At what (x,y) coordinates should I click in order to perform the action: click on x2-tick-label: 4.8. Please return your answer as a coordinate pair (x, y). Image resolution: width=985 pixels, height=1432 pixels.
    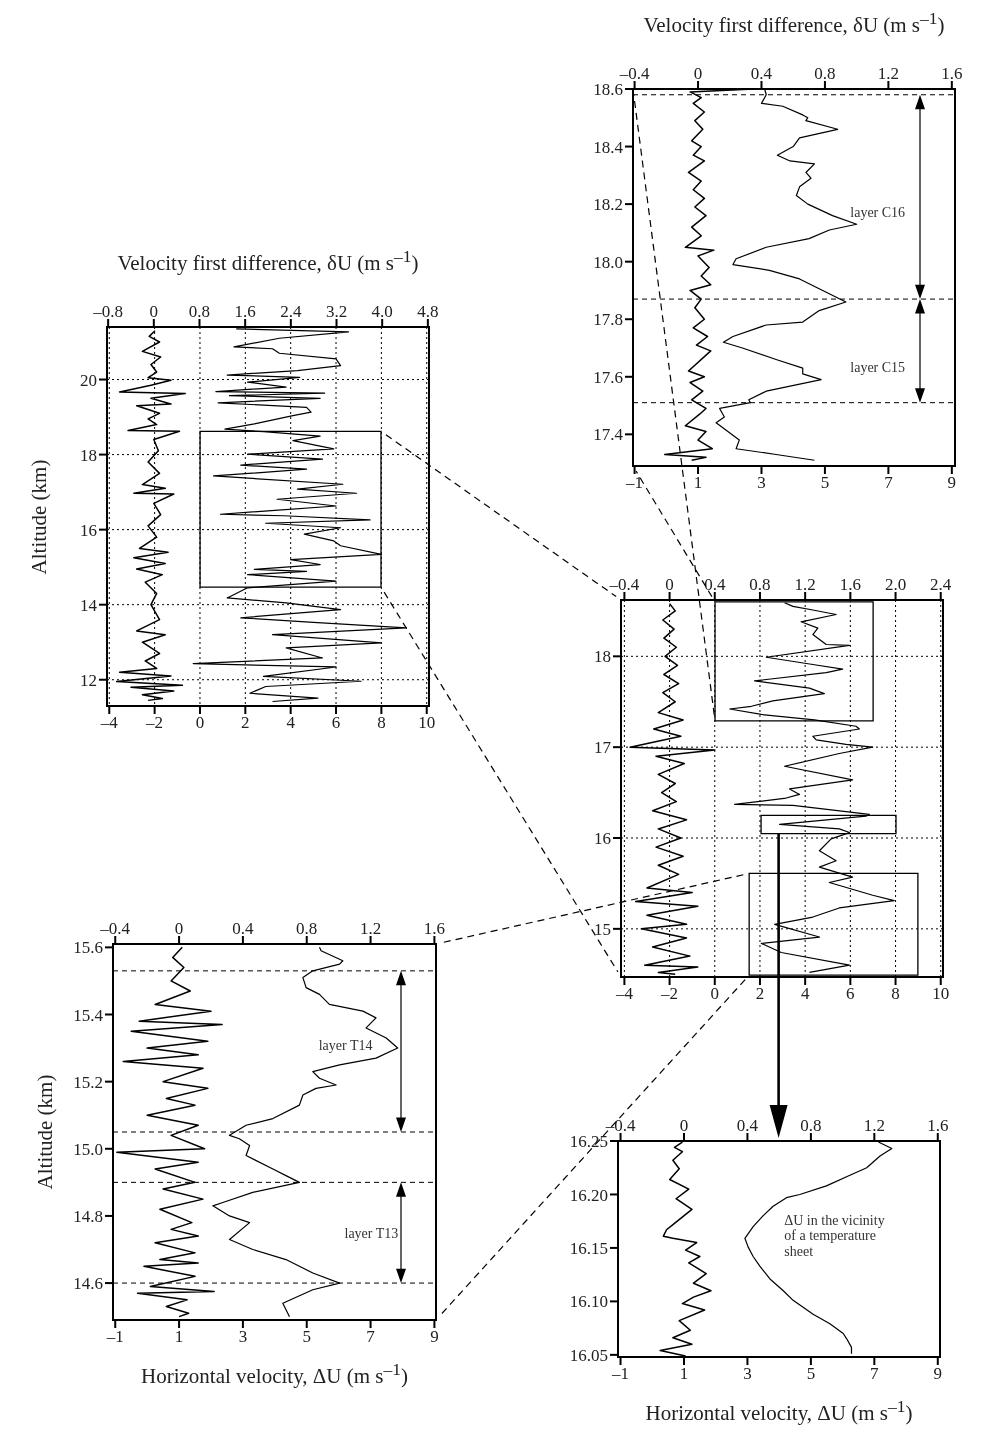
    Looking at the image, I should click on (428, 311).